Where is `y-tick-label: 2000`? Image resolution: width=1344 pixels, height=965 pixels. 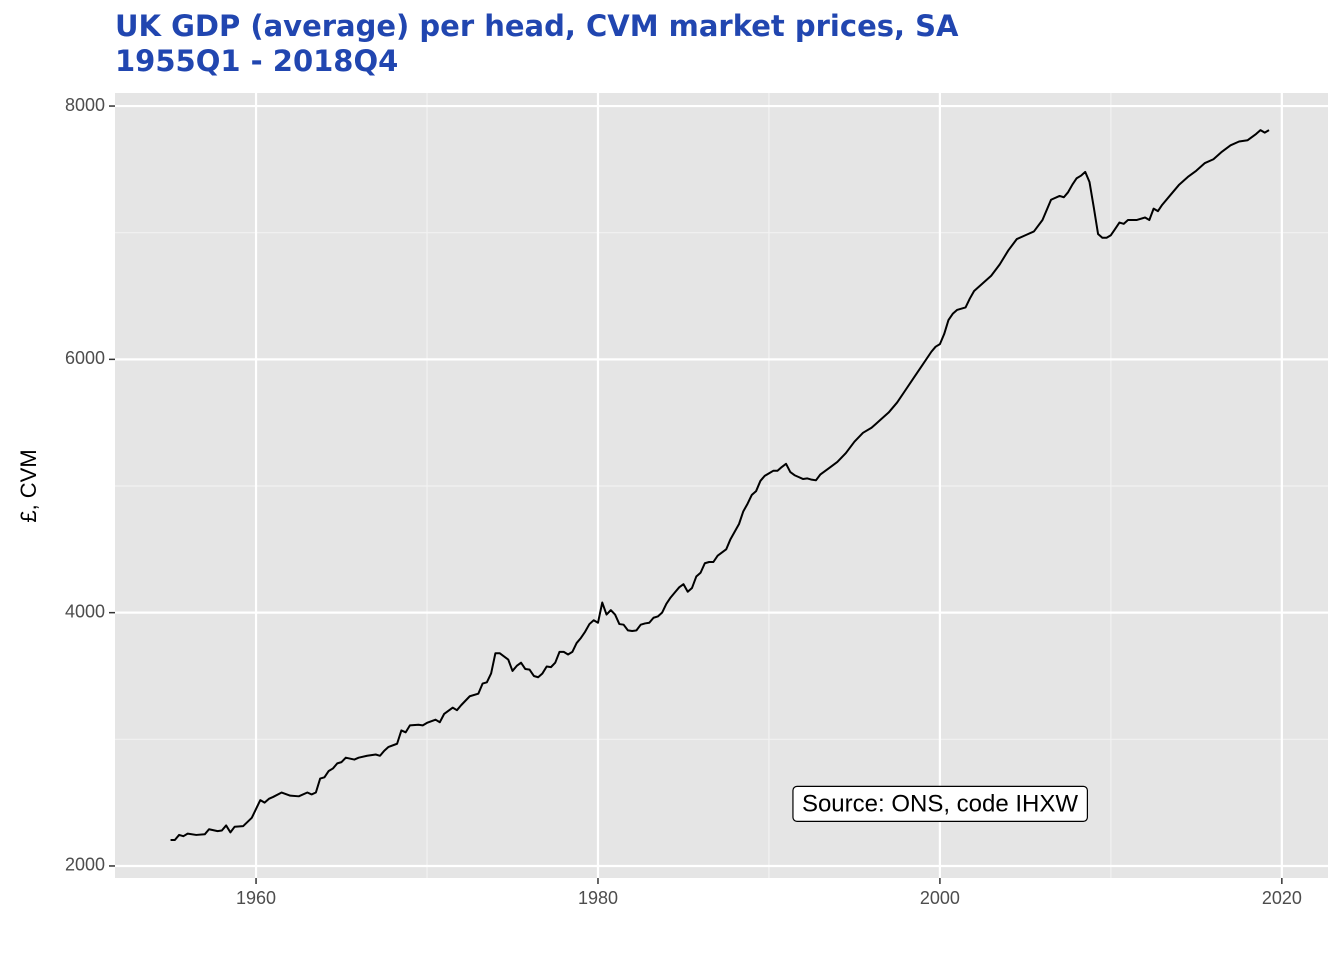
y-tick-label: 2000 is located at coordinates (85, 865).